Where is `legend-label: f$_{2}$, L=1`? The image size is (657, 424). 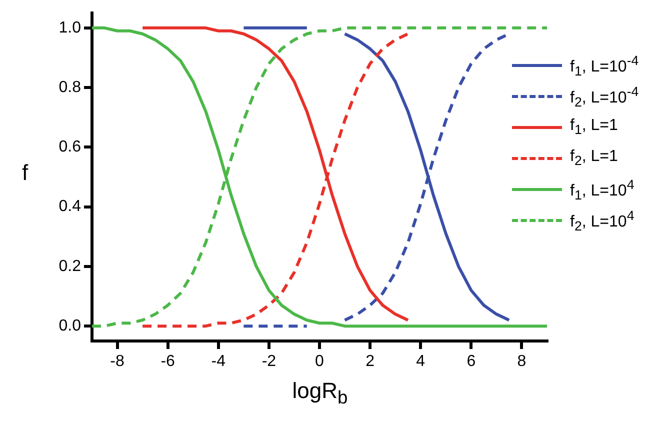
legend-label: f$_{2}$, L=1 is located at coordinates (594, 158).